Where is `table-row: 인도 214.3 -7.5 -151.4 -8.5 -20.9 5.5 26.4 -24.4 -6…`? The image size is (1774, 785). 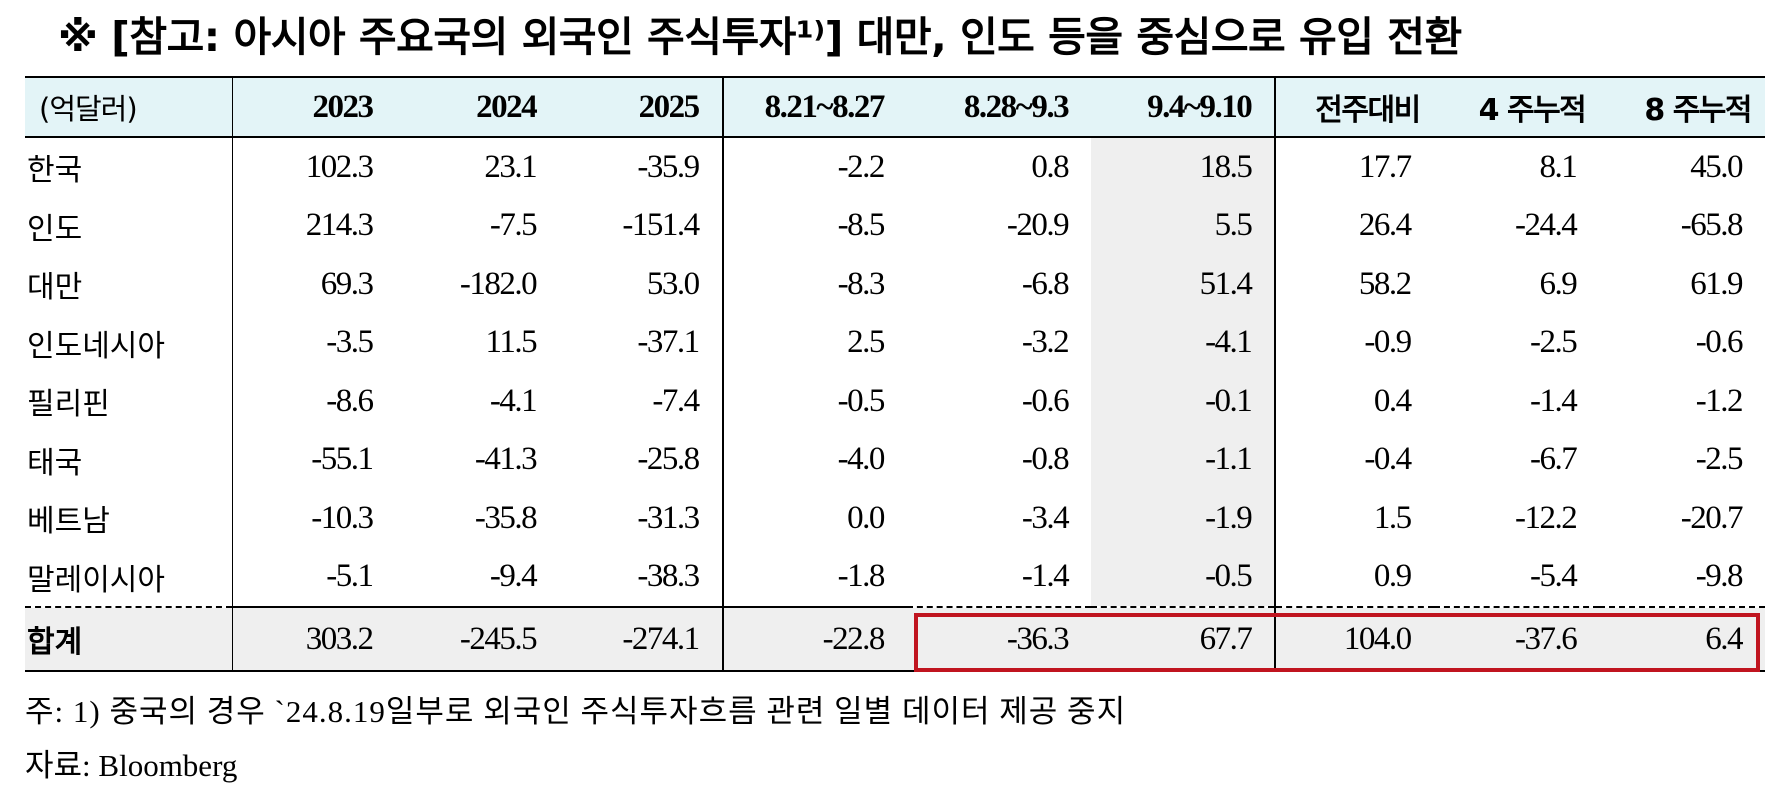 table-row: 인도 214.3 -7.5 -151.4 -8.5 -20.9 5.5 26.4 -24.4 -6… is located at coordinates (895, 225).